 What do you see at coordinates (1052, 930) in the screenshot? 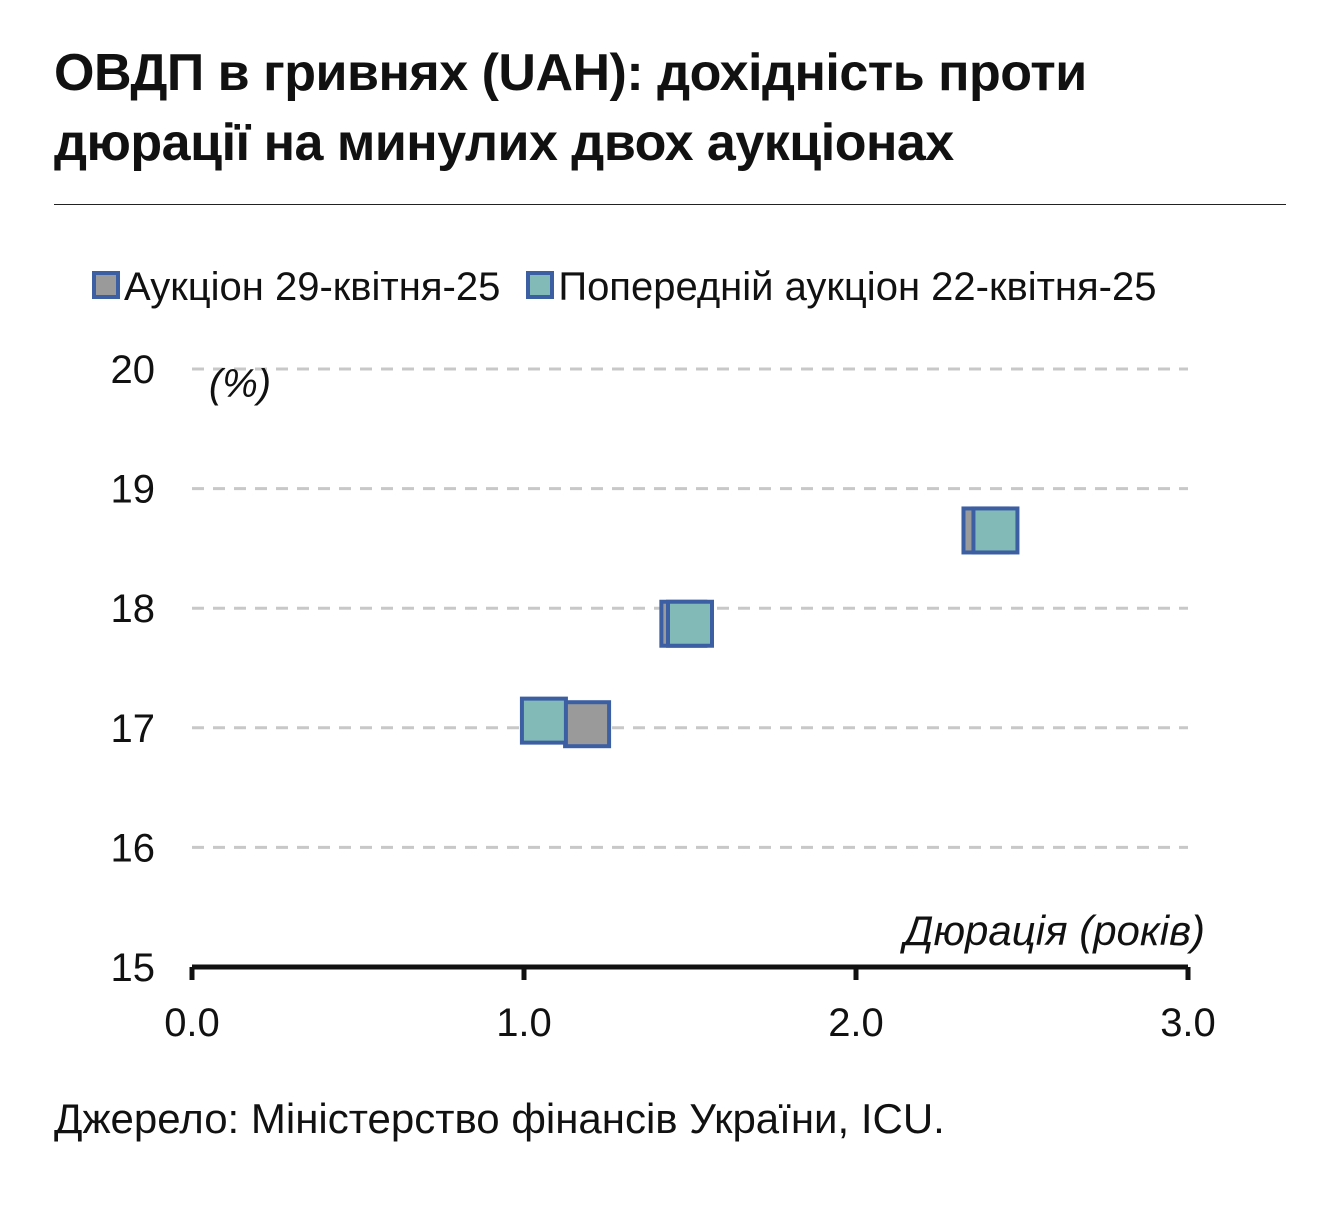
I see `x-axis-label: Дюрація (років)` at bounding box center [1052, 930].